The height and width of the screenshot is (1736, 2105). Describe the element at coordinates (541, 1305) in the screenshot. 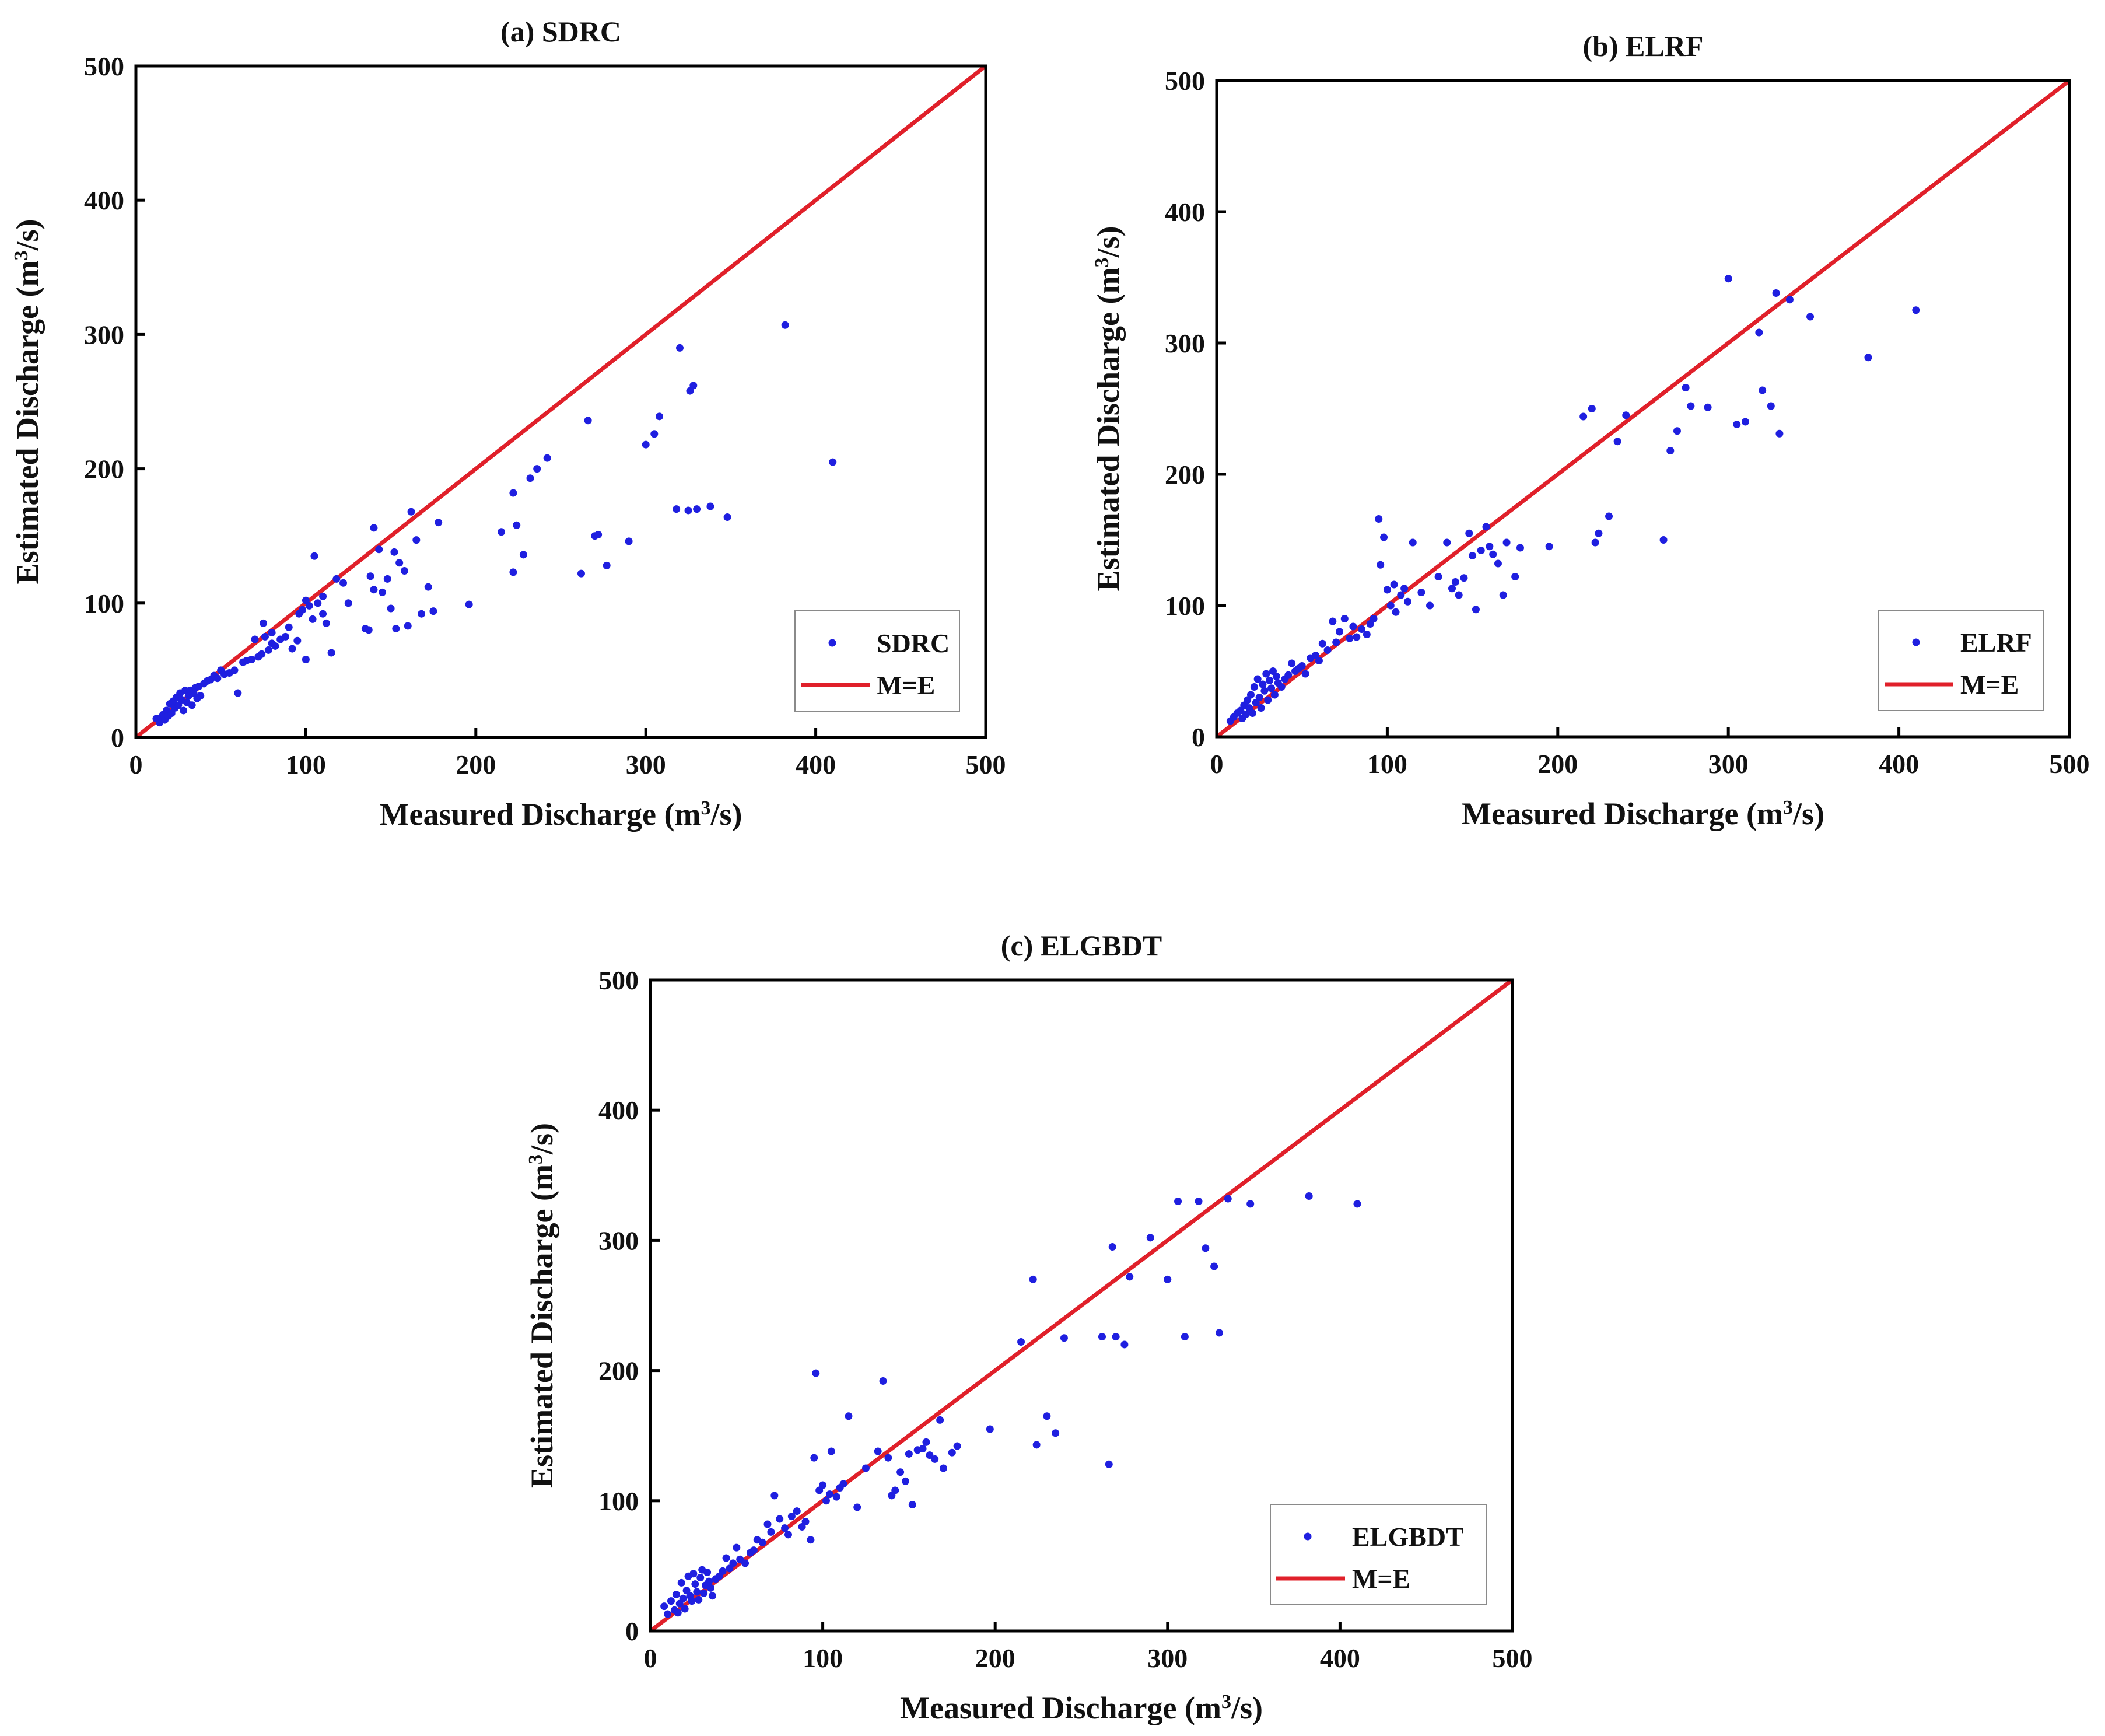

I see `y-axis-label: Estimated Discharge (m3/s)` at that location.